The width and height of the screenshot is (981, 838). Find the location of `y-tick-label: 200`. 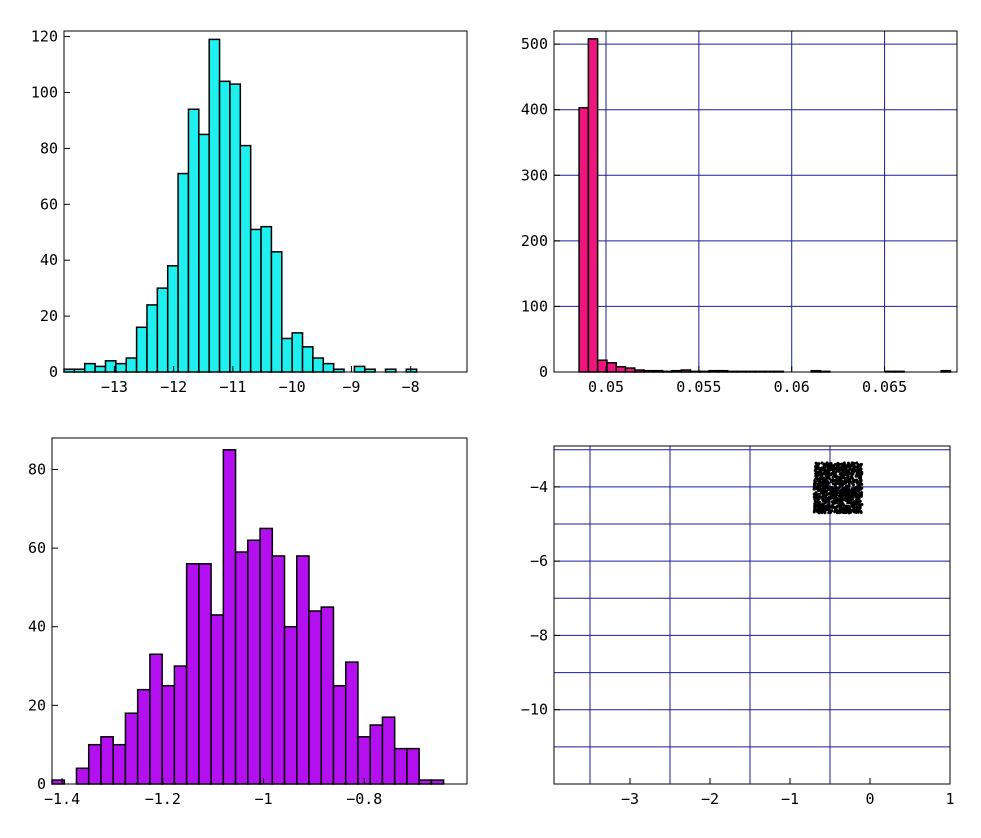

y-tick-label: 200 is located at coordinates (534, 241).